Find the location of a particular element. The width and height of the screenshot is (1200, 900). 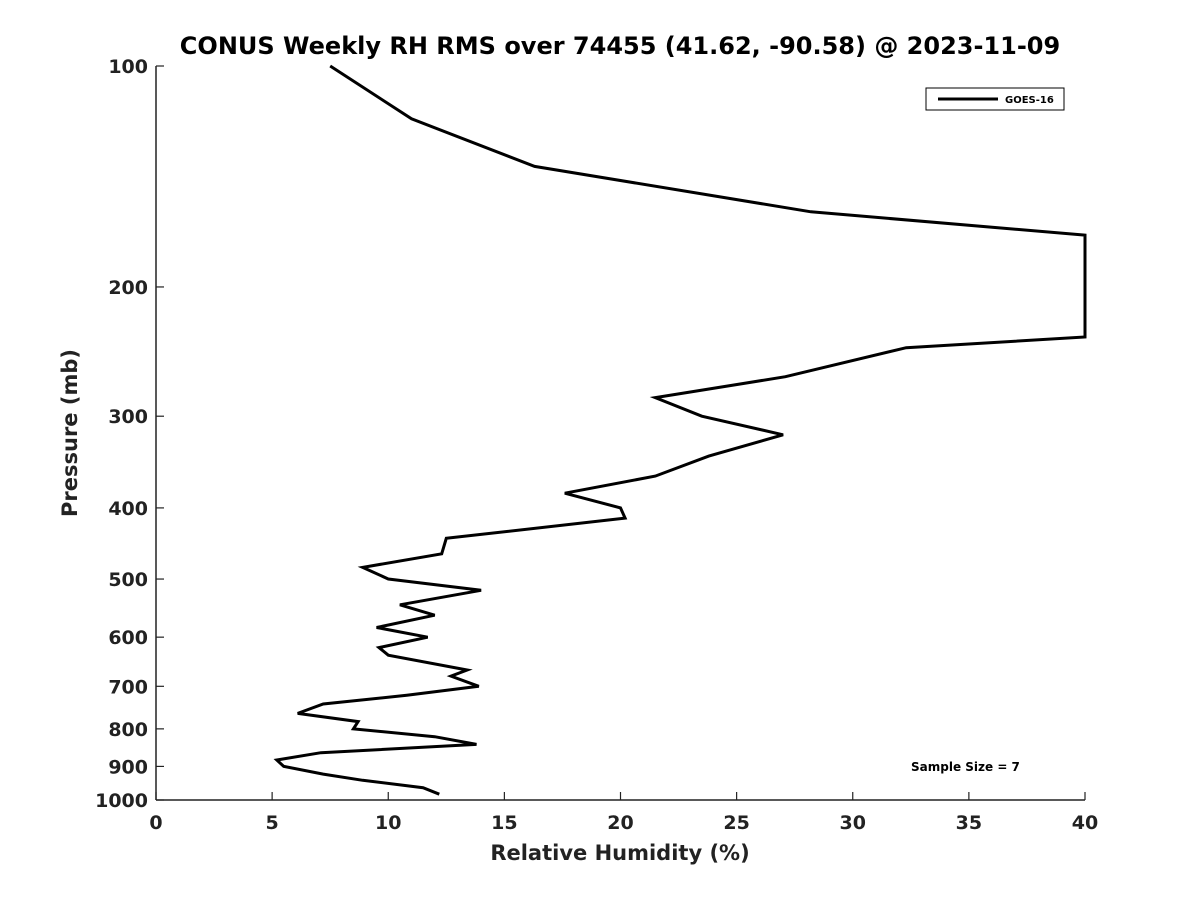

y-tick-label: 300 is located at coordinates (128, 417).